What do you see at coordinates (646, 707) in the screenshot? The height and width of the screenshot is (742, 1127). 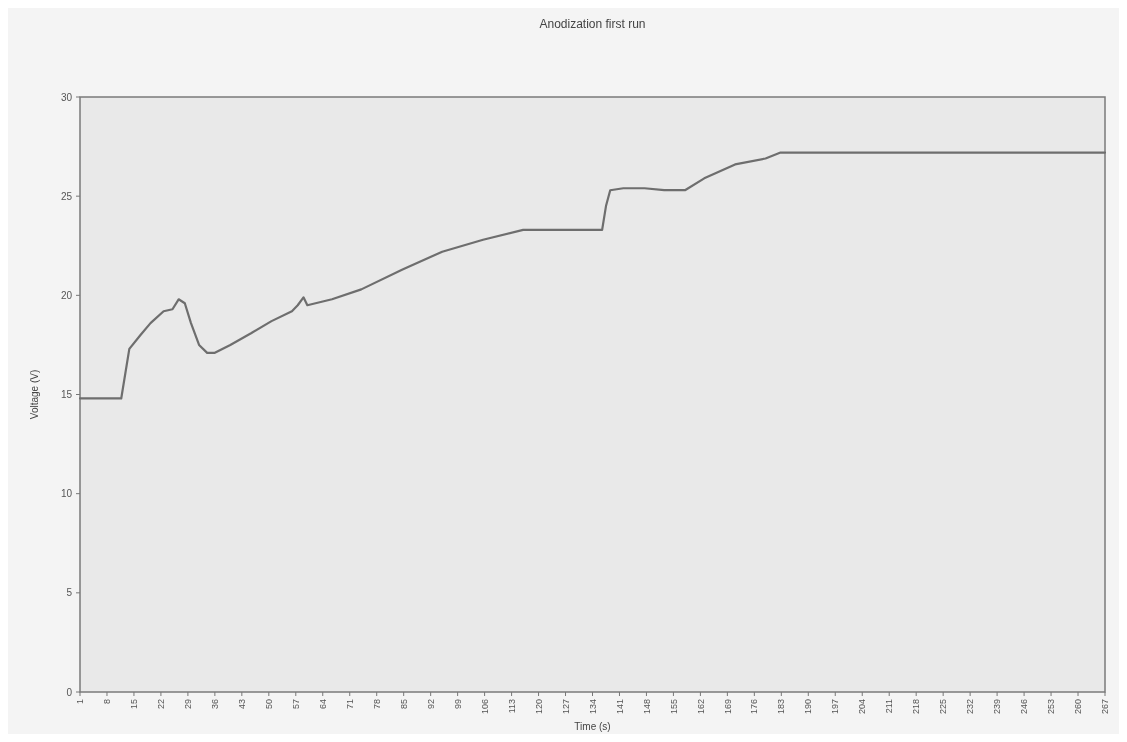 I see `x-tick-label: 148` at bounding box center [646, 707].